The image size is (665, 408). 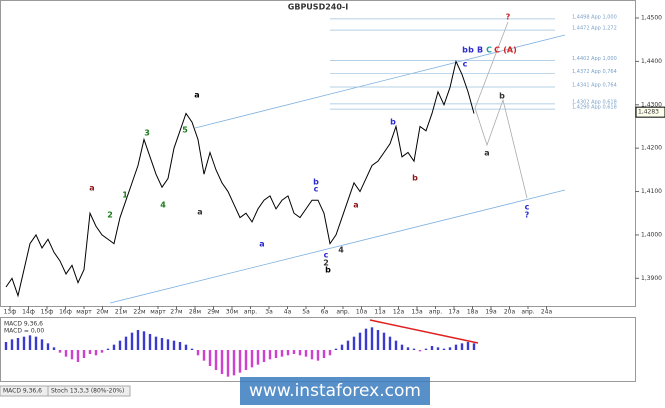 What do you see at coordinates (121, 312) in the screenshot?
I see `x-tick-label: 21м` at bounding box center [121, 312].